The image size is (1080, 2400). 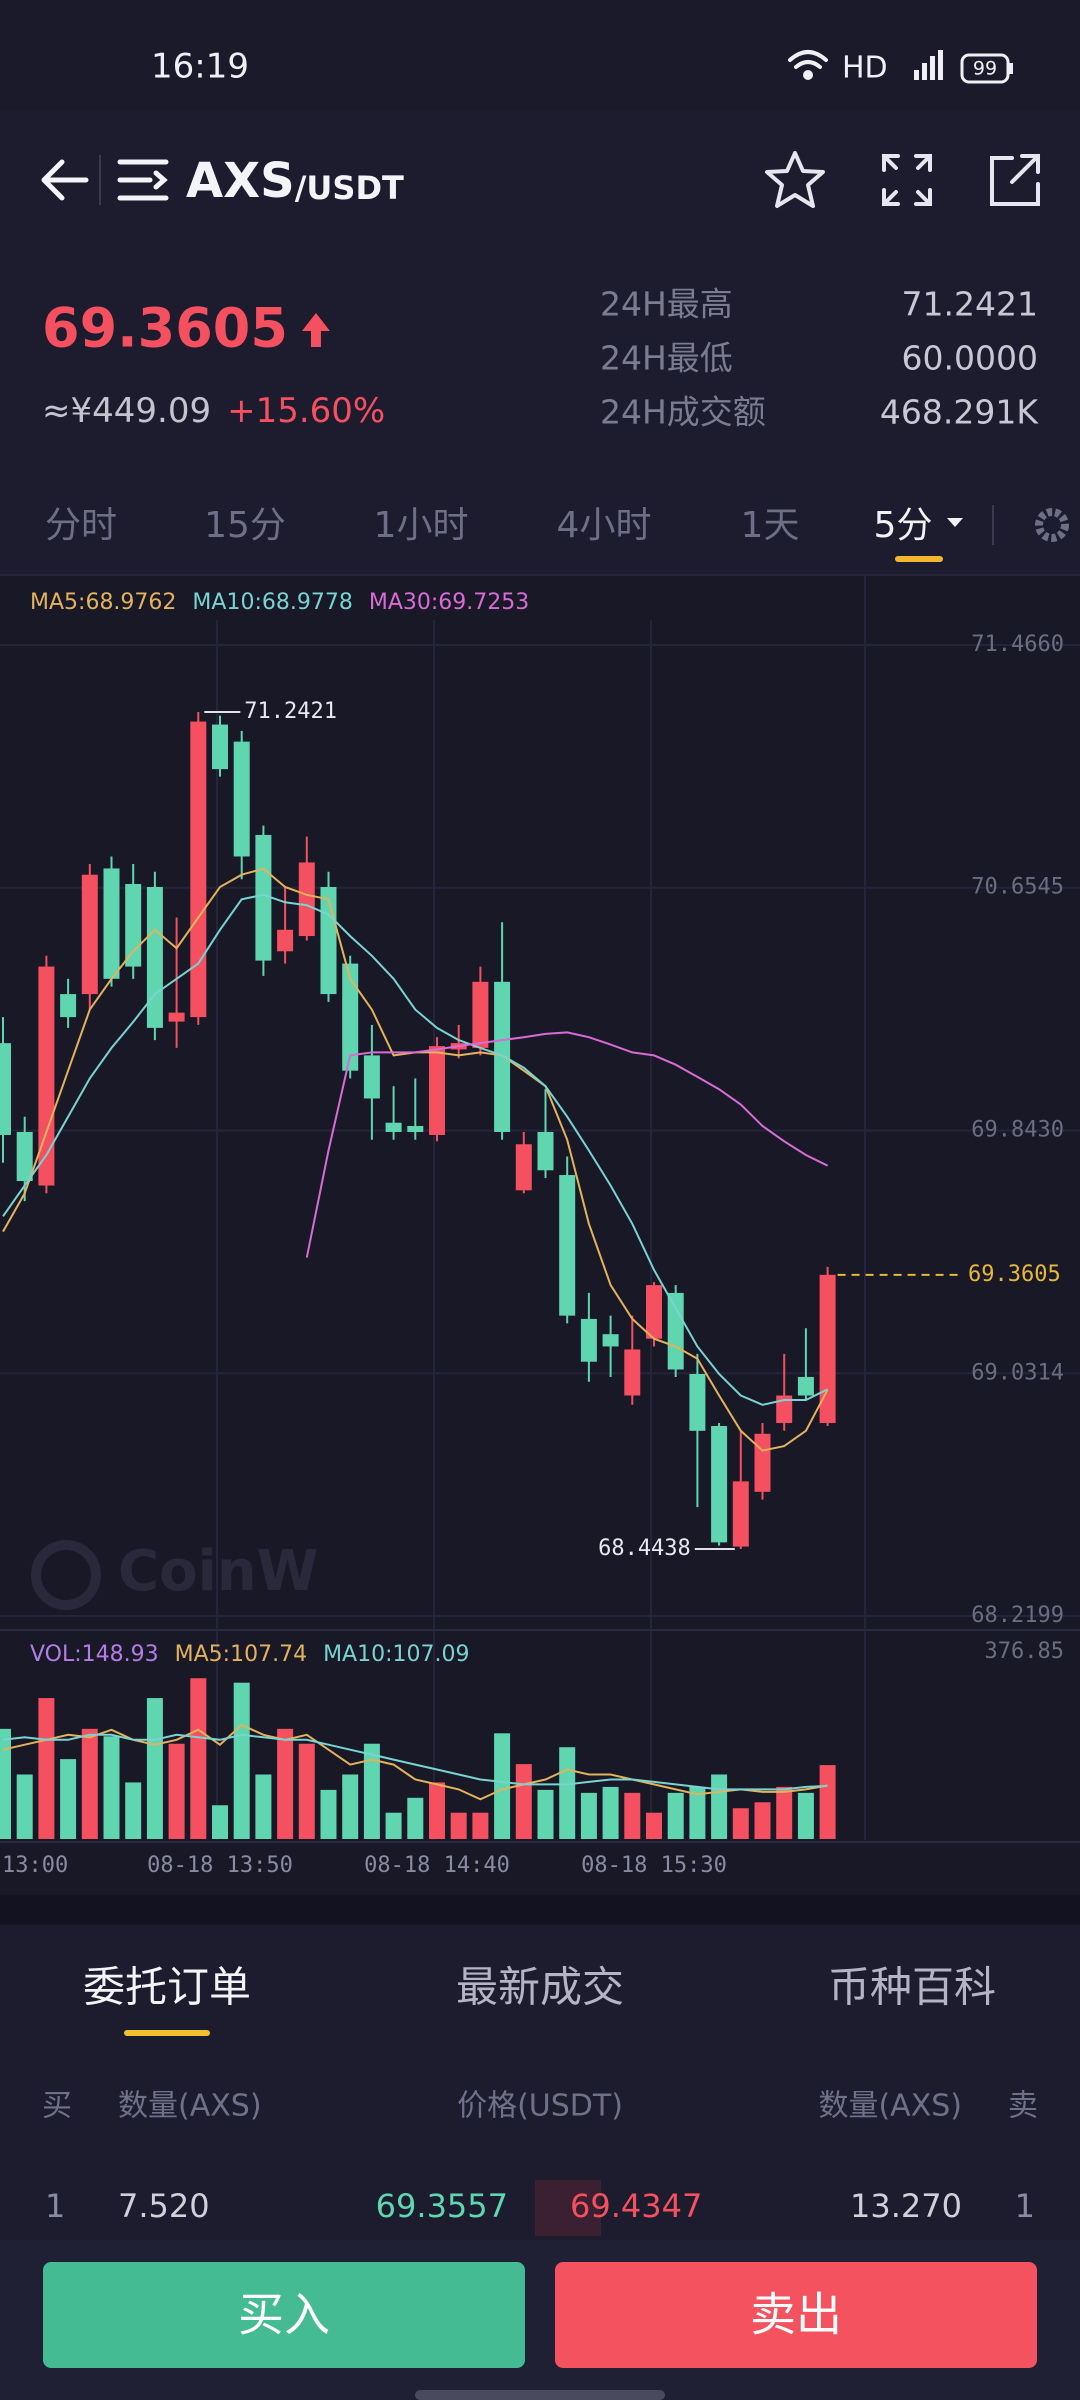 What do you see at coordinates (907, 180) in the screenshot?
I see `fullscreen-button` at bounding box center [907, 180].